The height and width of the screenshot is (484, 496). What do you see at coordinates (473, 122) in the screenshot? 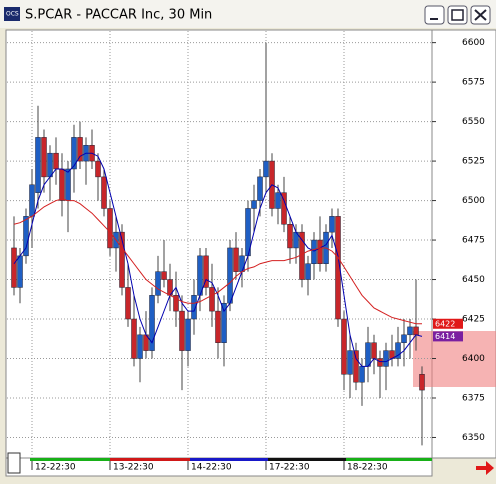
I see `y-tick-label: 6550` at bounding box center [473, 122].